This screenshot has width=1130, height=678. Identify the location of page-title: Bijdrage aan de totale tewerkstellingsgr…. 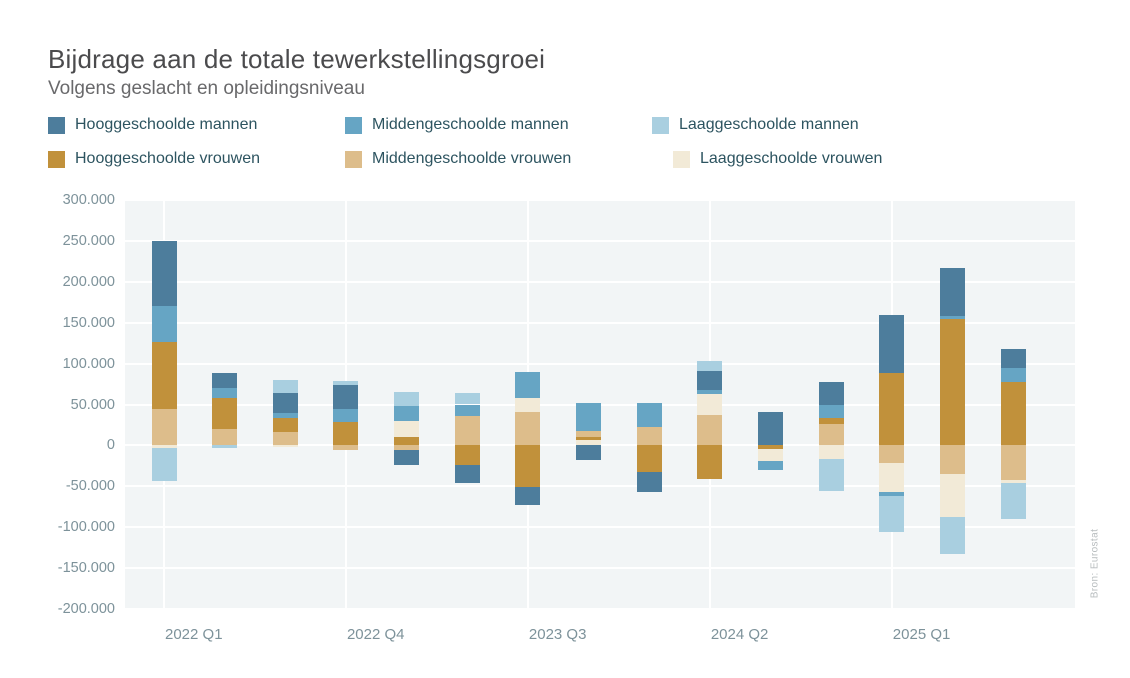
(297, 59).